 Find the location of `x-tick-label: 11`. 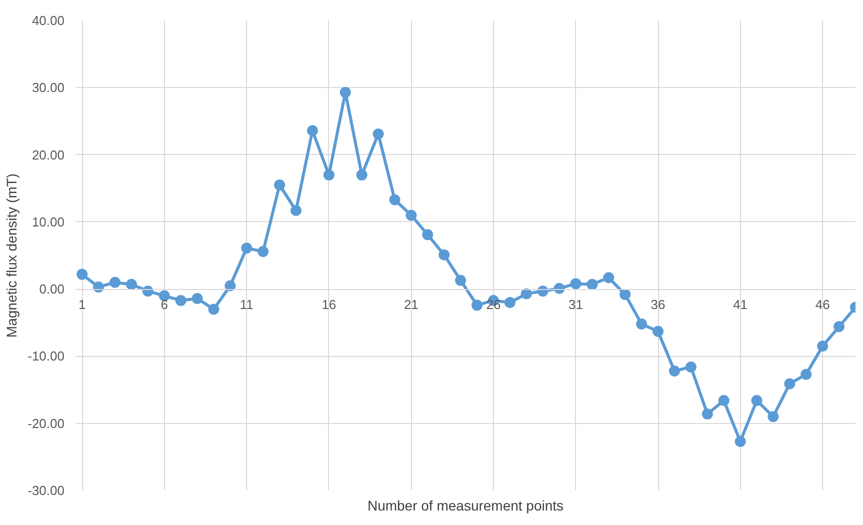

x-tick-label: 11 is located at coordinates (247, 304).